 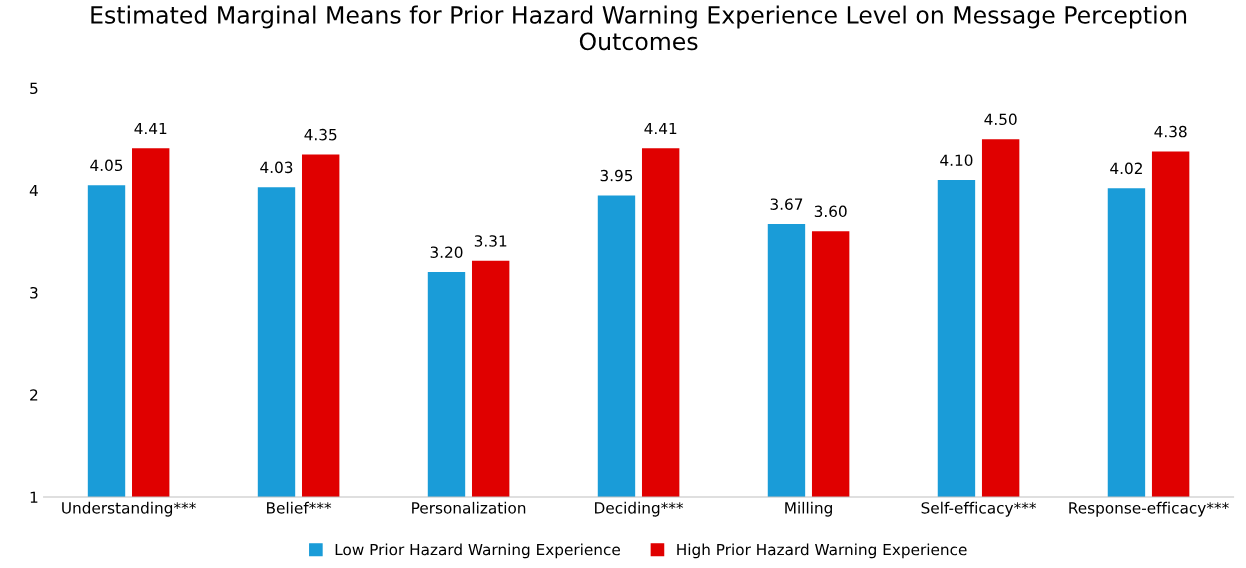 What do you see at coordinates (34, 497) in the screenshot?
I see `y-tick-label: 1` at bounding box center [34, 497].